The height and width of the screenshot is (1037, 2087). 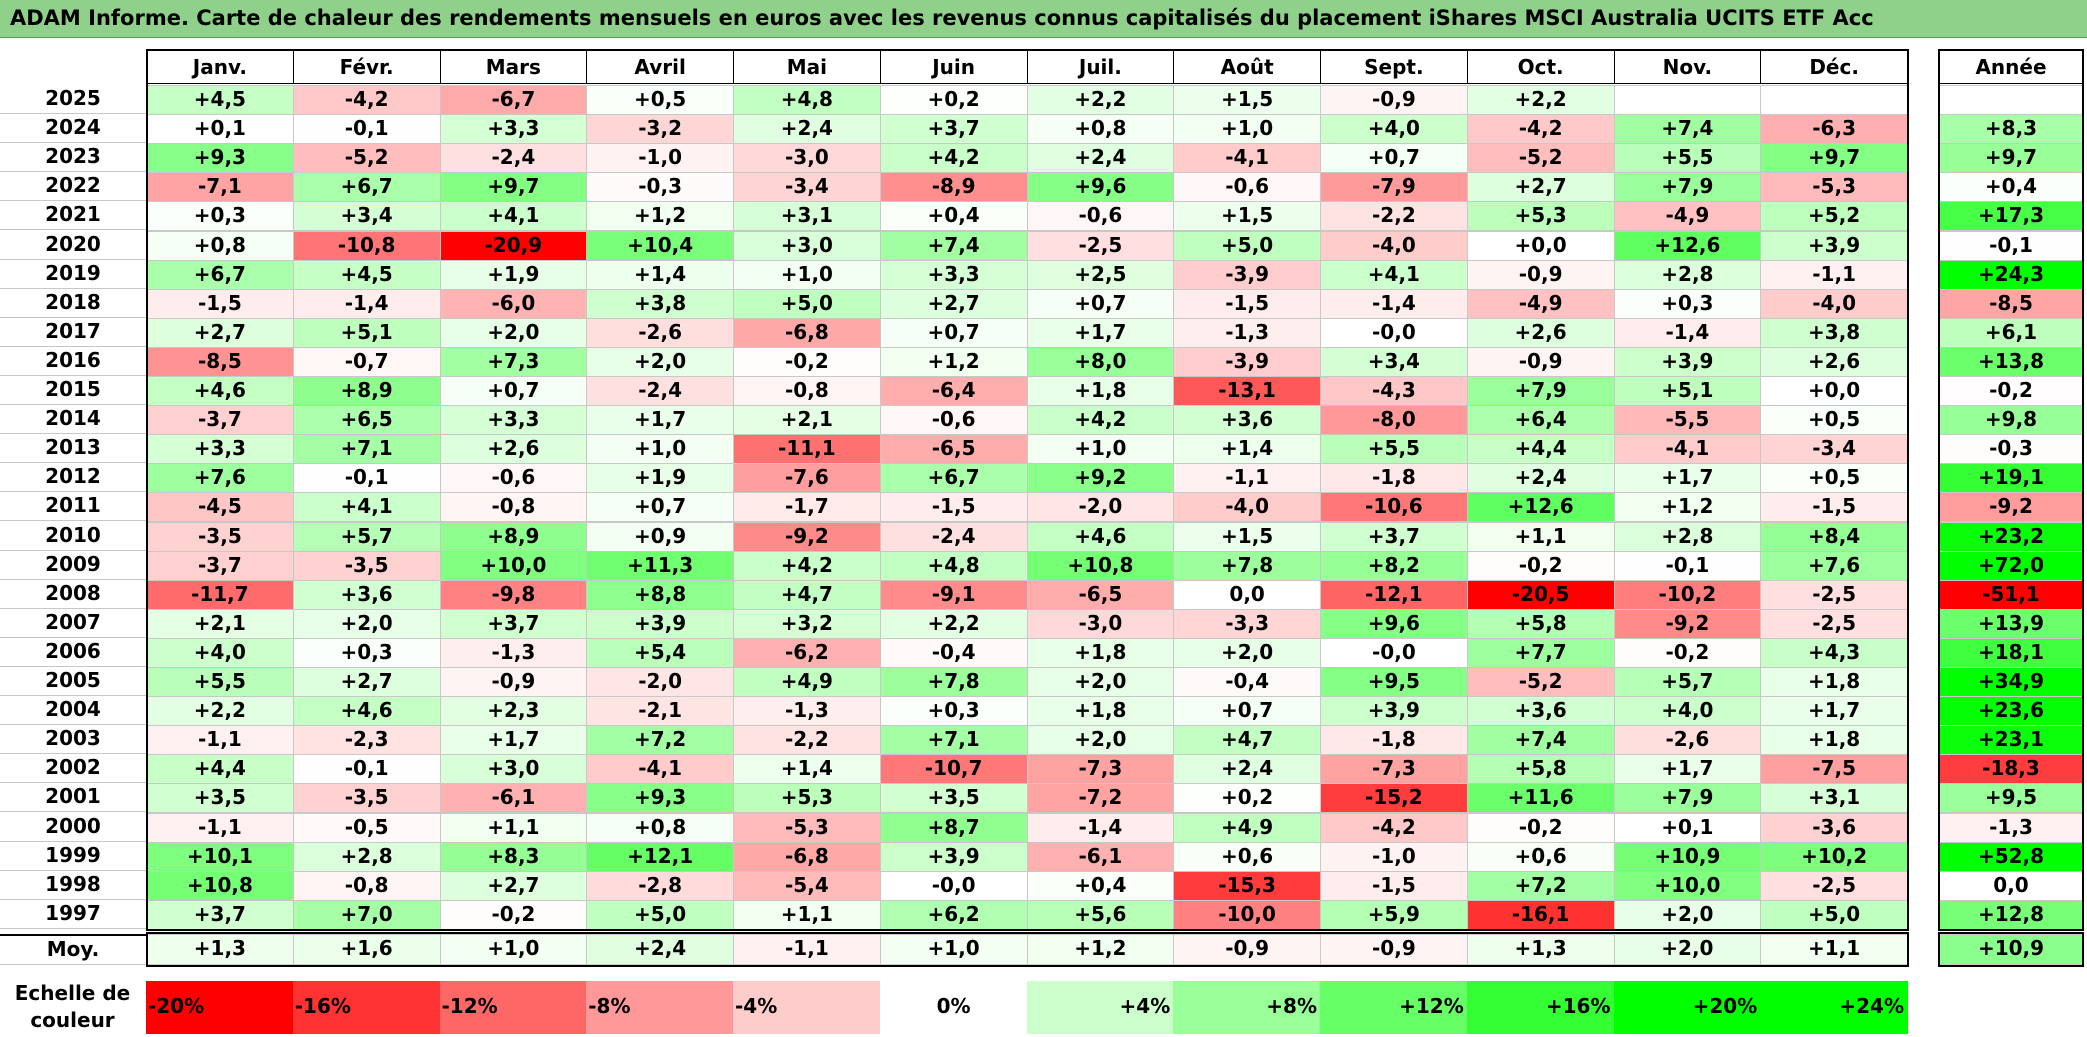 What do you see at coordinates (73, 158) in the screenshot?
I see `year-label: 2023` at bounding box center [73, 158].